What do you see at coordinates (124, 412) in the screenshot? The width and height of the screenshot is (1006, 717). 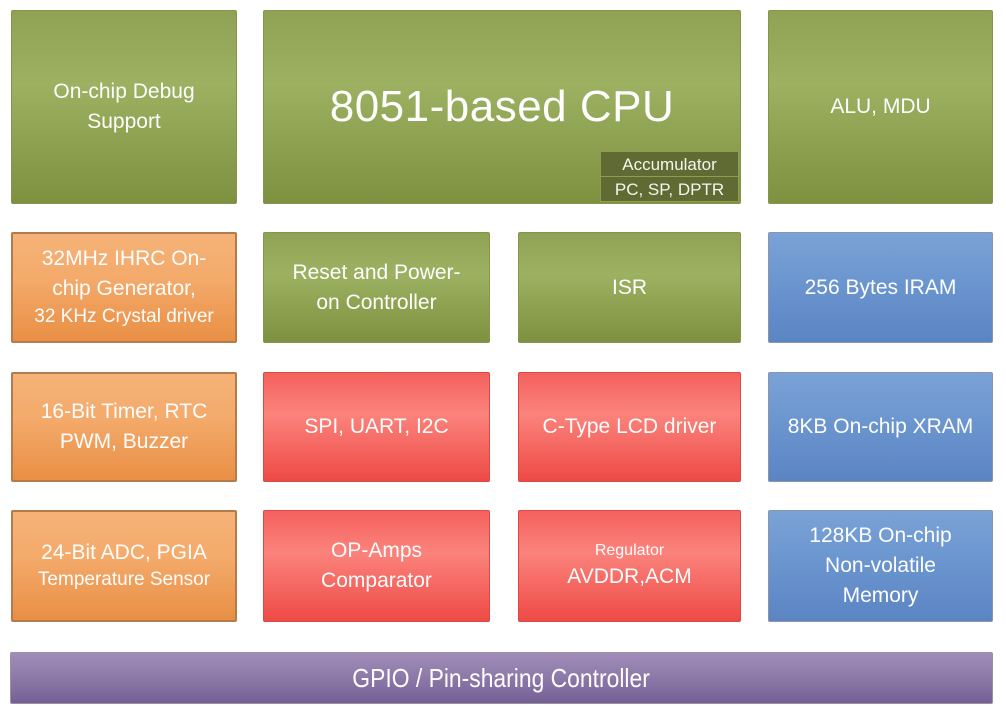 I see `block-line: 16-Bit Timer, RTC` at bounding box center [124, 412].